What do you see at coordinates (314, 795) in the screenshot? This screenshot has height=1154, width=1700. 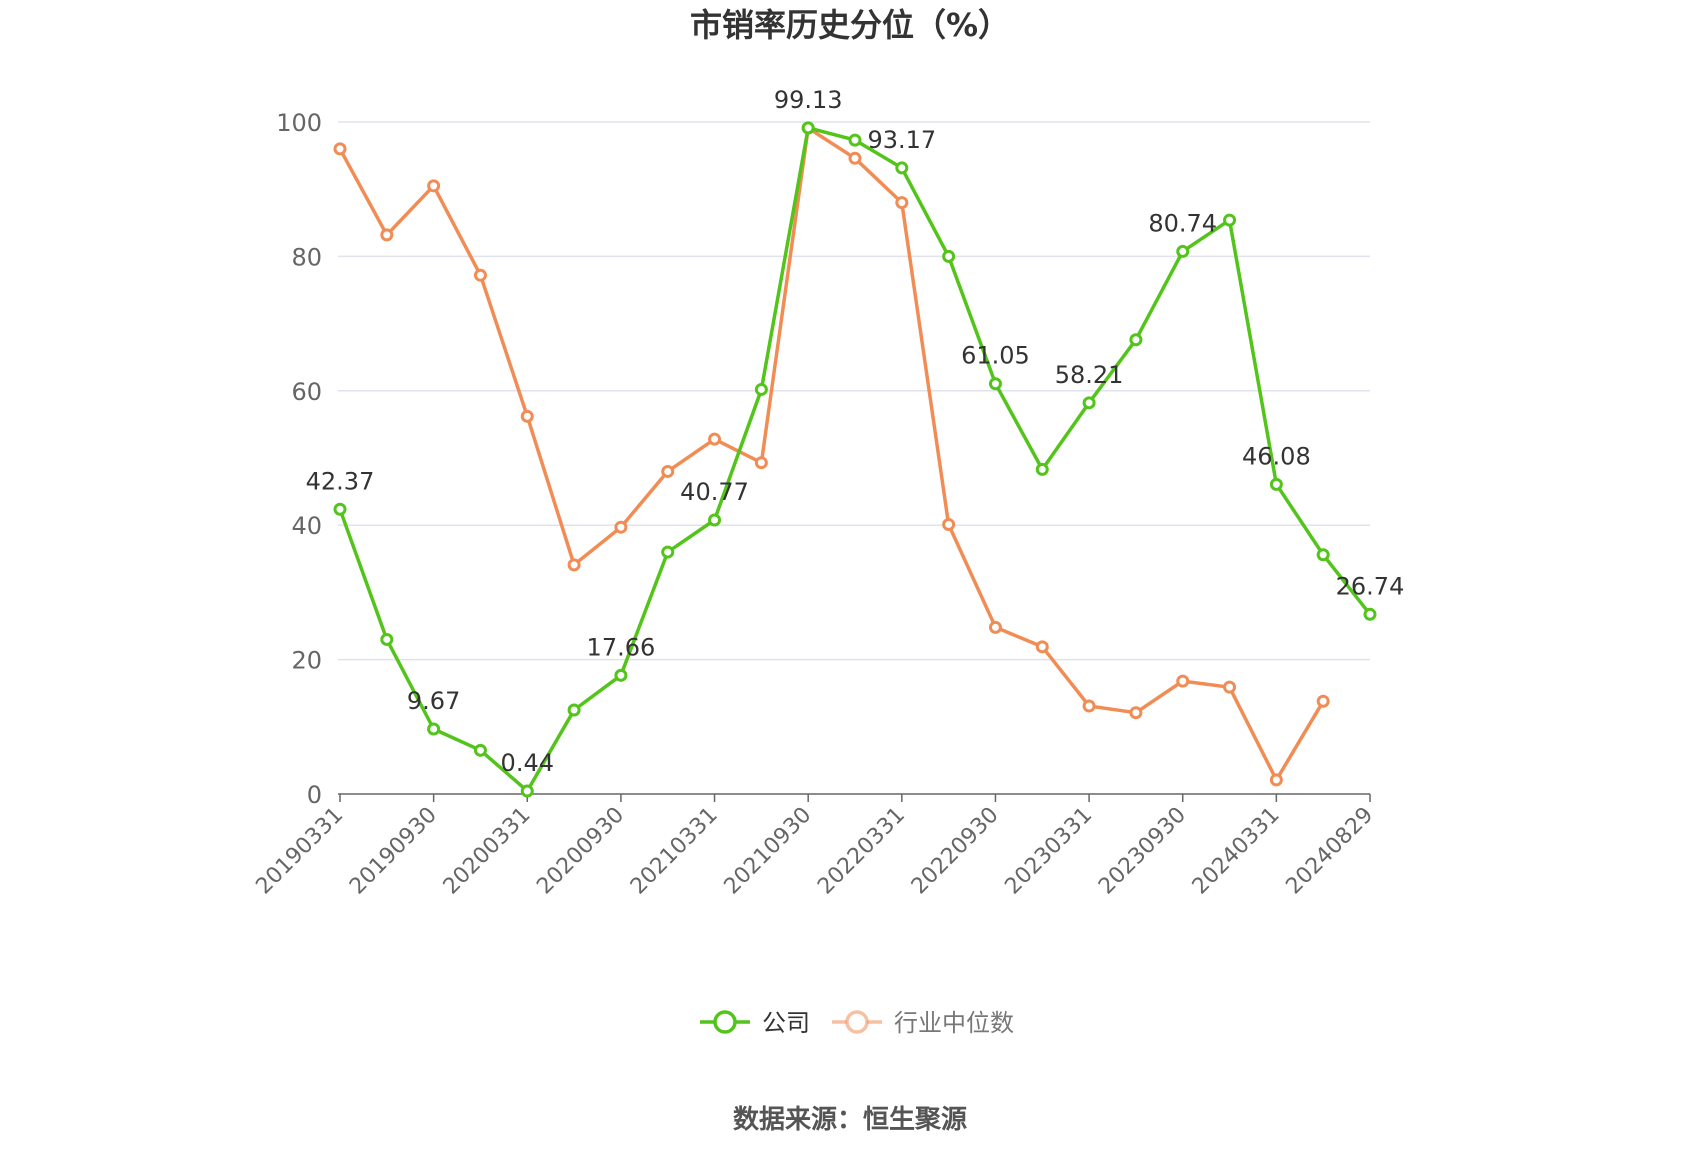 I see `y-tick-label: 0` at bounding box center [314, 795].